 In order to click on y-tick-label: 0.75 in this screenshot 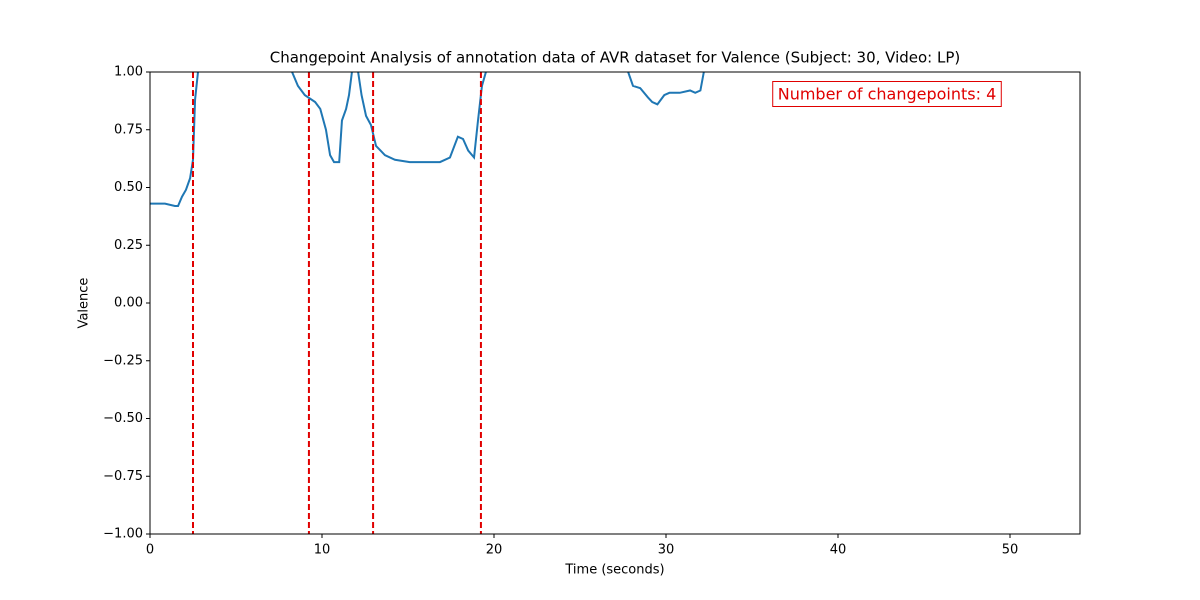, I will do `click(128, 129)`.